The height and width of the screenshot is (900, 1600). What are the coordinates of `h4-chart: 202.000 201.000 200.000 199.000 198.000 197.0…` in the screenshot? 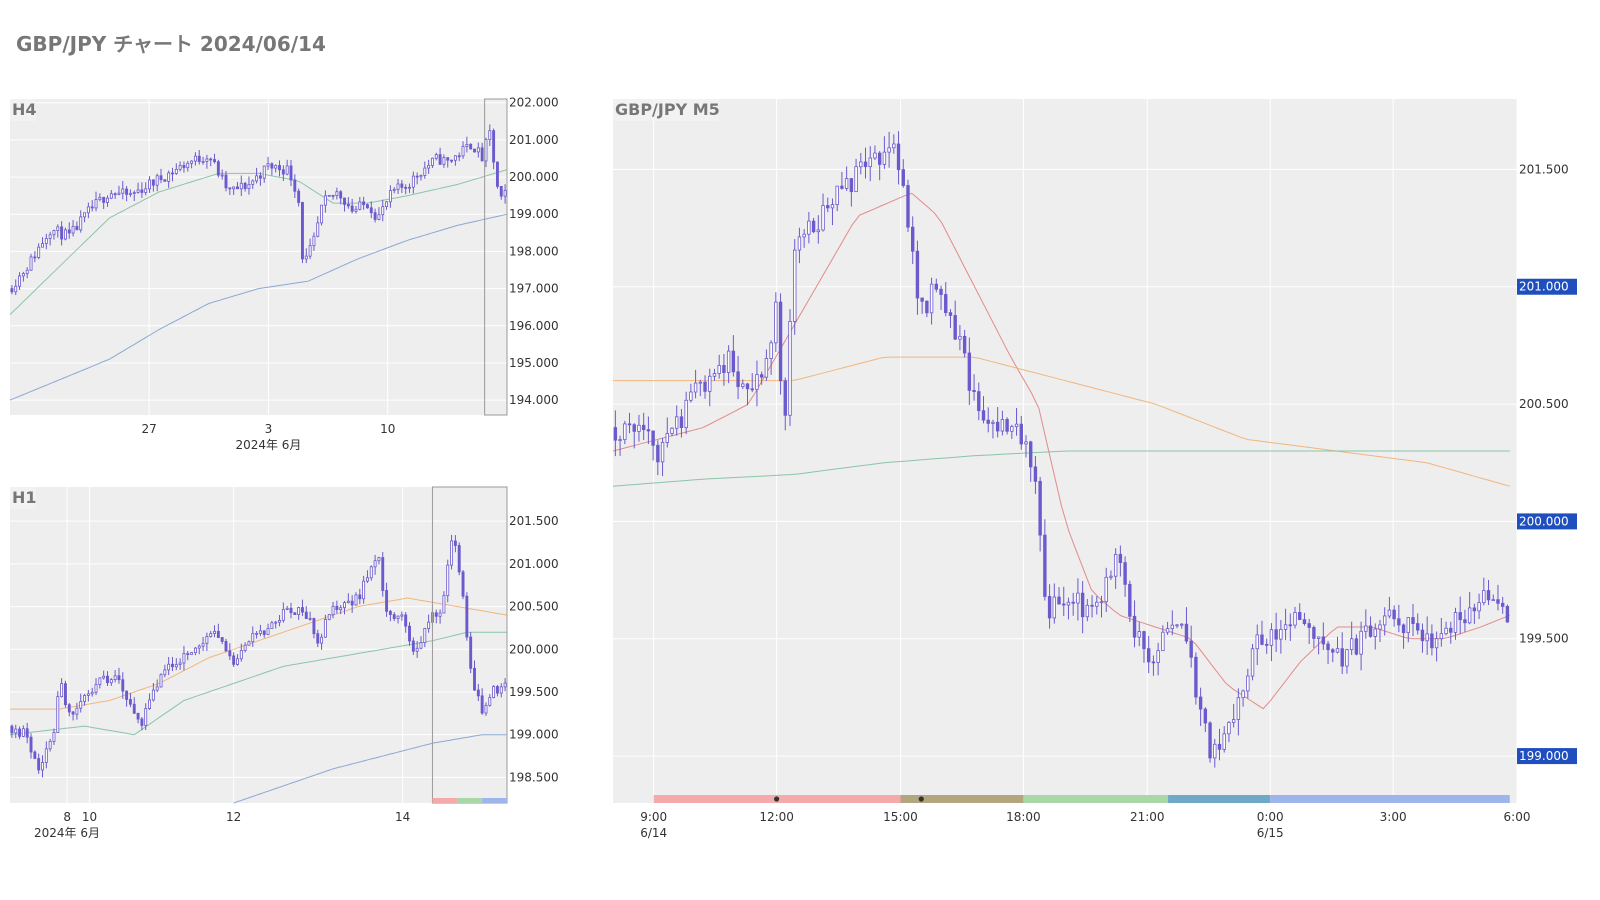 It's located at (285, 277).